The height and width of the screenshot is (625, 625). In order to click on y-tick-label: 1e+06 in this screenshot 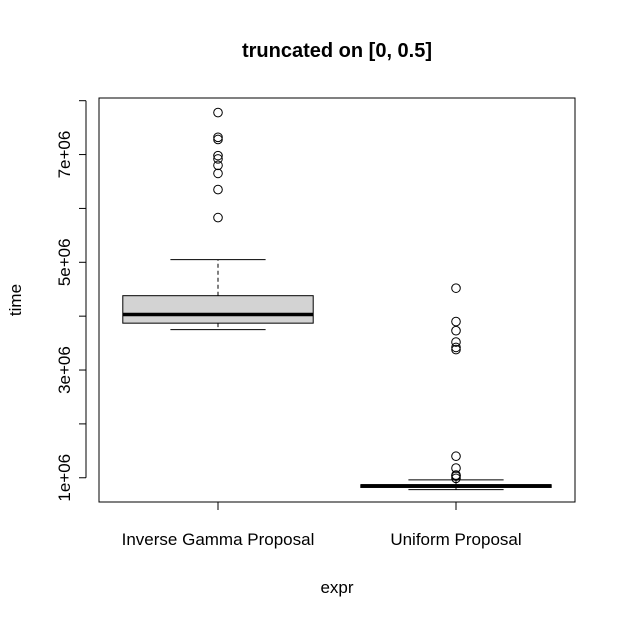, I will do `click(64, 478)`.